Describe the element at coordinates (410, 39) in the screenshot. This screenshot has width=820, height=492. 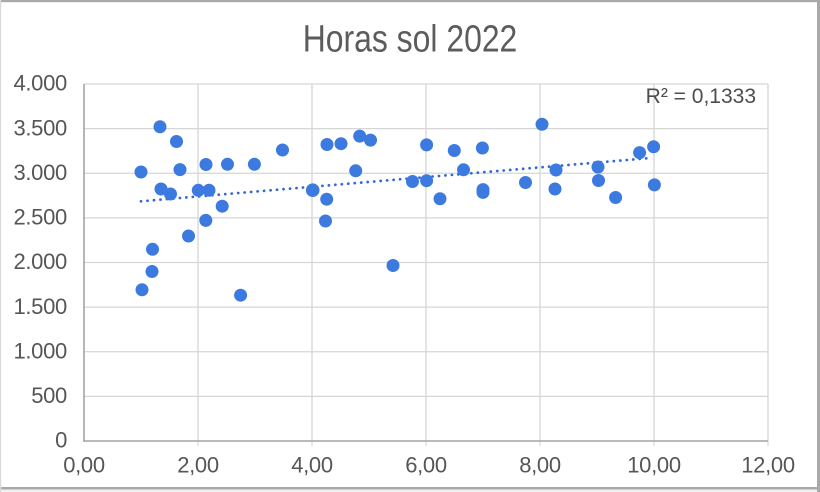
I see `svg-text: Horas sol 2022` at that location.